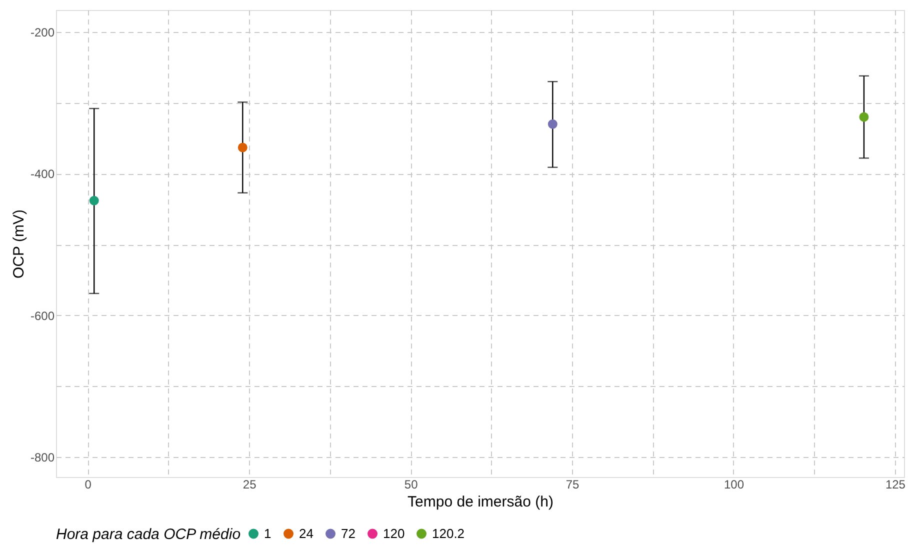 This screenshot has height=552, width=915. I want to click on y-tick-label: -600, so click(42, 315).